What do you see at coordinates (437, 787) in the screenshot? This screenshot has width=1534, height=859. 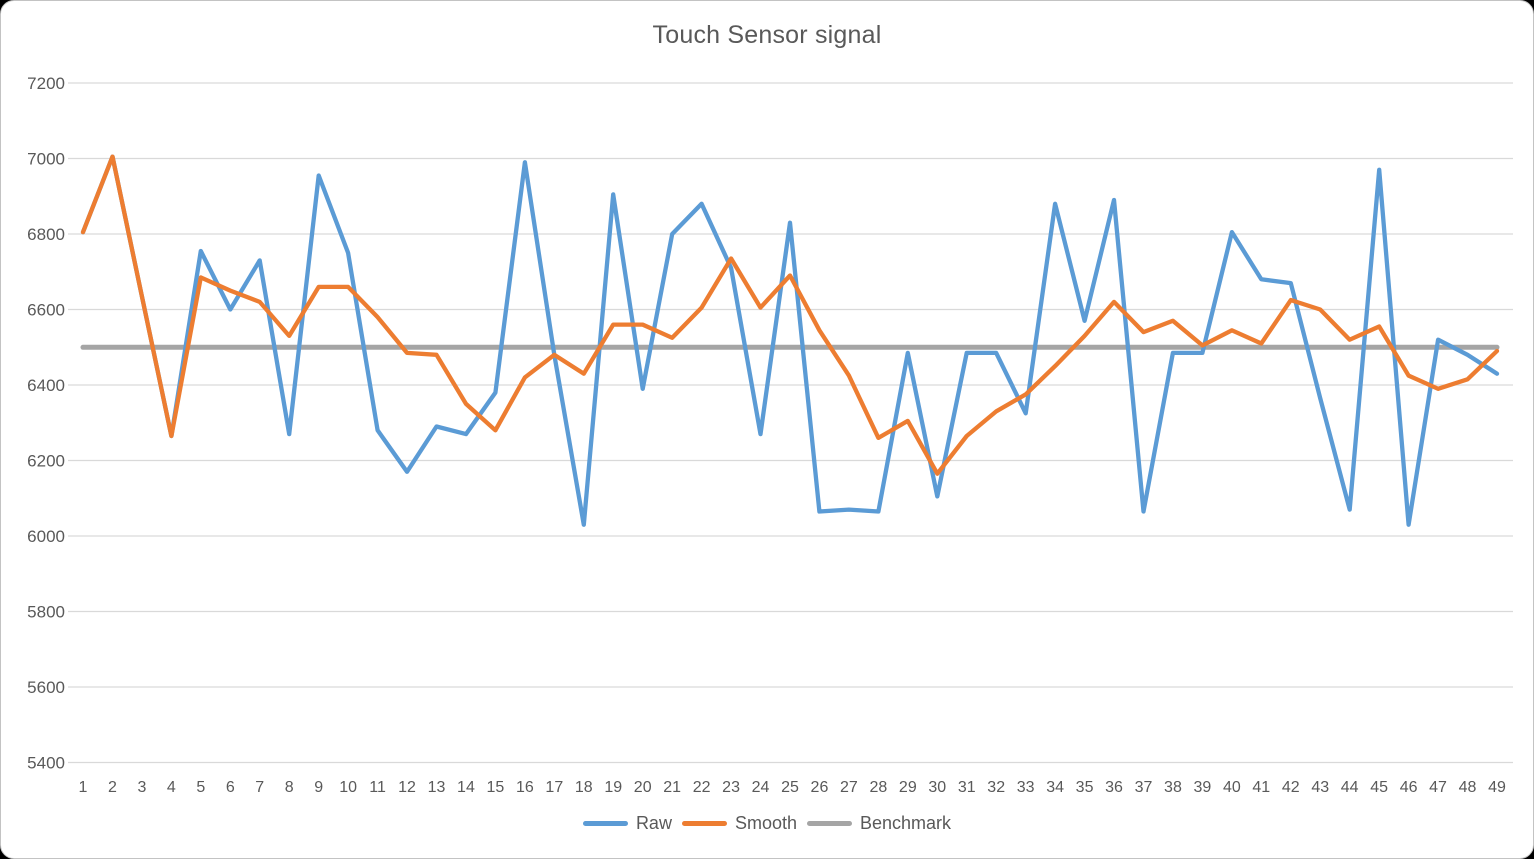 I see `x-axis-label: 13` at bounding box center [437, 787].